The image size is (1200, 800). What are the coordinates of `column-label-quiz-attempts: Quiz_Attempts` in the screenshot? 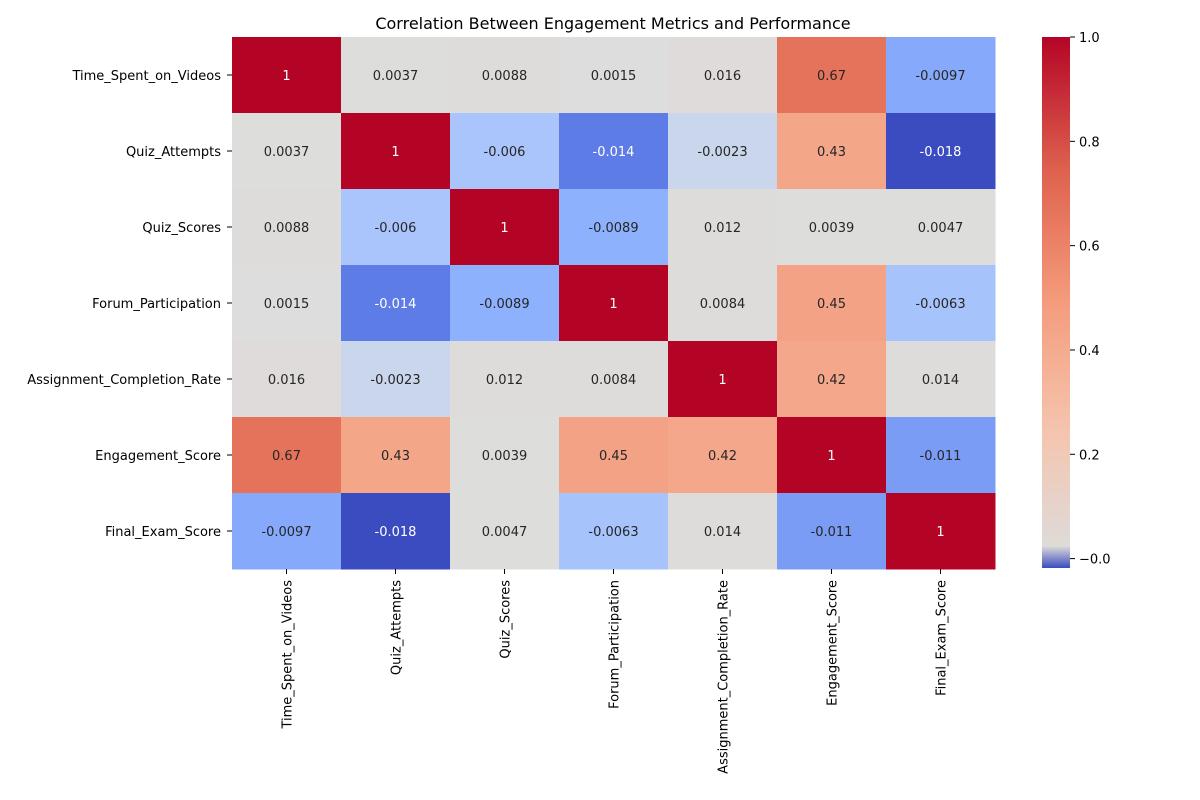 It's located at (397, 627).